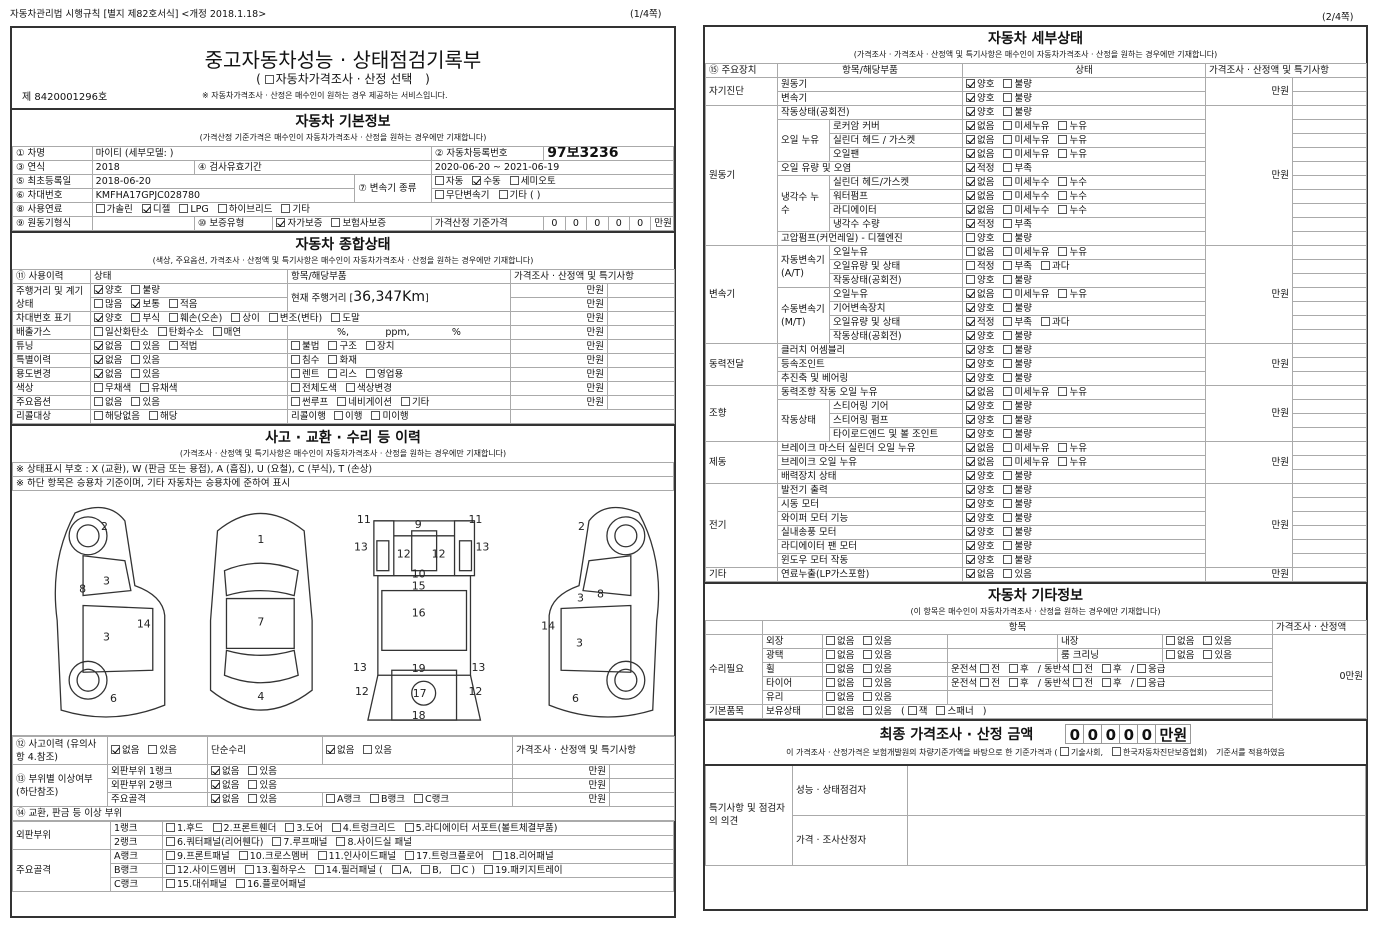 This screenshot has height=933, width=1395. Describe the element at coordinates (347, 416) in the screenshot. I see `checkbox-option: 이행` at that location.